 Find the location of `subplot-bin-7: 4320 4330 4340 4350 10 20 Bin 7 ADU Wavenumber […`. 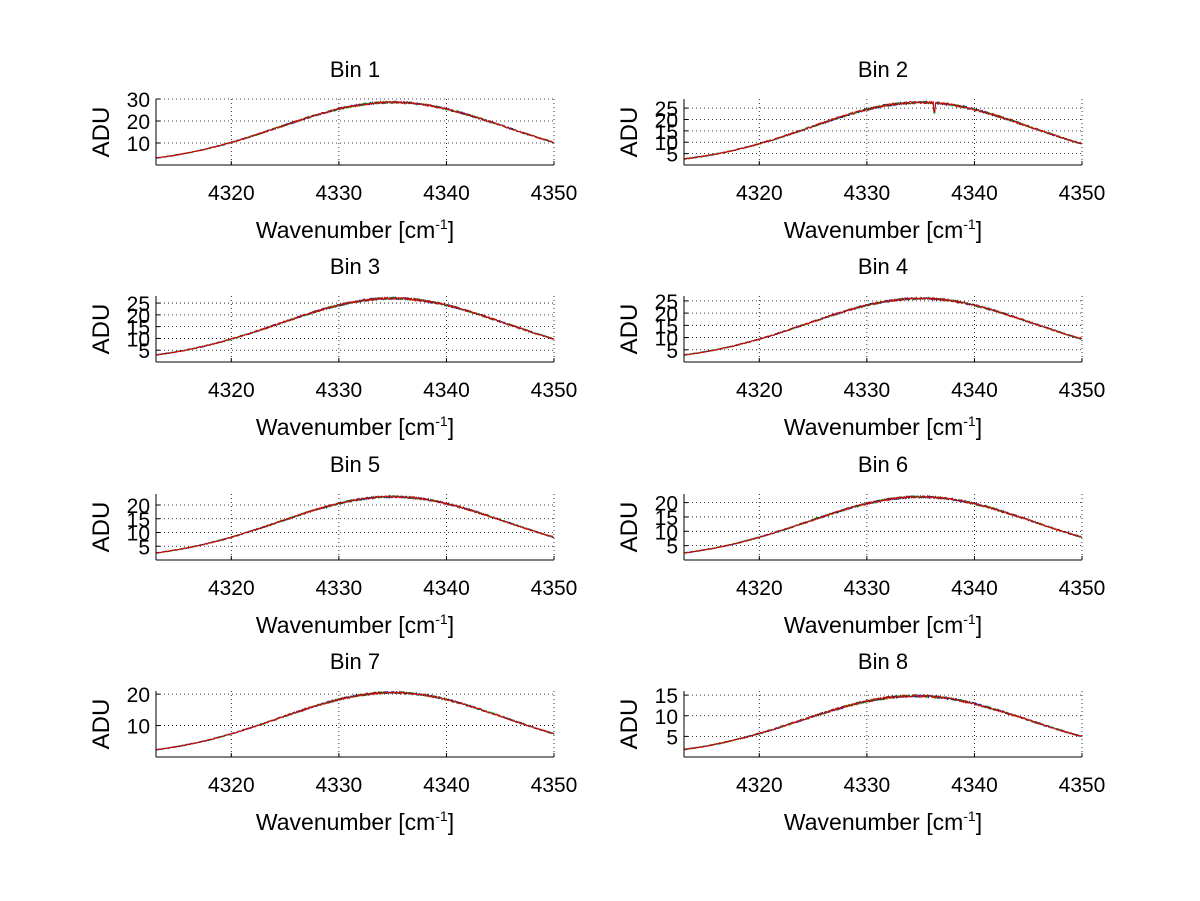

subplot-bin-7: 4320 4330 4340 4350 10 20 Bin 7 ADU Wavenumber [… is located at coordinates (332, 742).